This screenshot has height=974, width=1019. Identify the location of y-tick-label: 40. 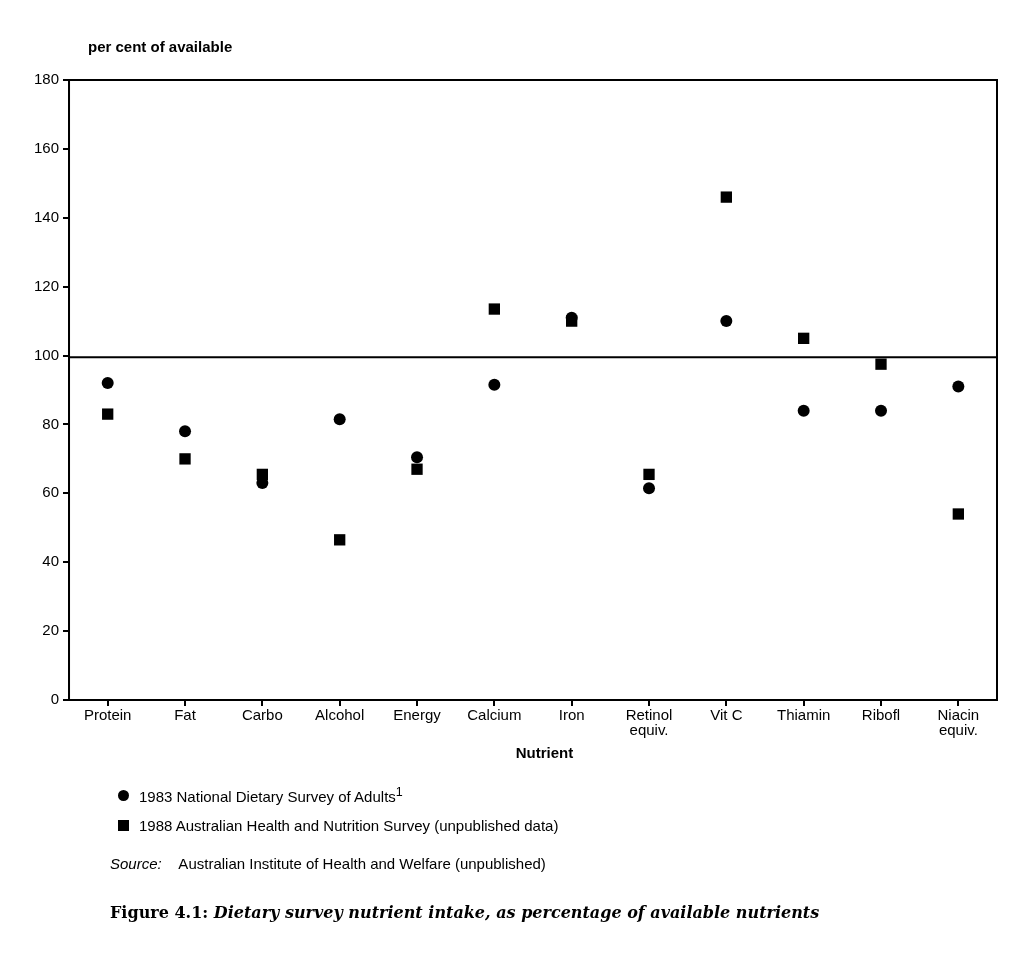
(51, 561).